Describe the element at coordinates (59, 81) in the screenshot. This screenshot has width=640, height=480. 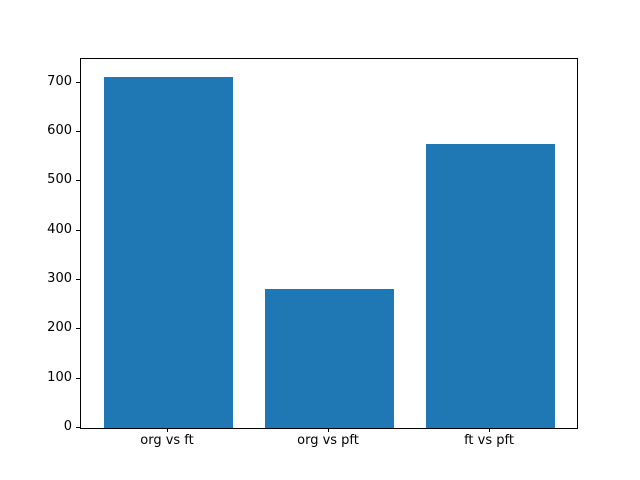
I see `y-tick-label: 700` at that location.